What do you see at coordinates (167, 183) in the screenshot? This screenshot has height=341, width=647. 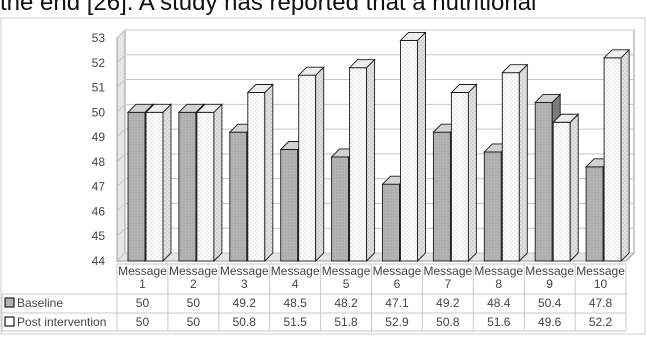 I see `bar-post-1-side` at bounding box center [167, 183].